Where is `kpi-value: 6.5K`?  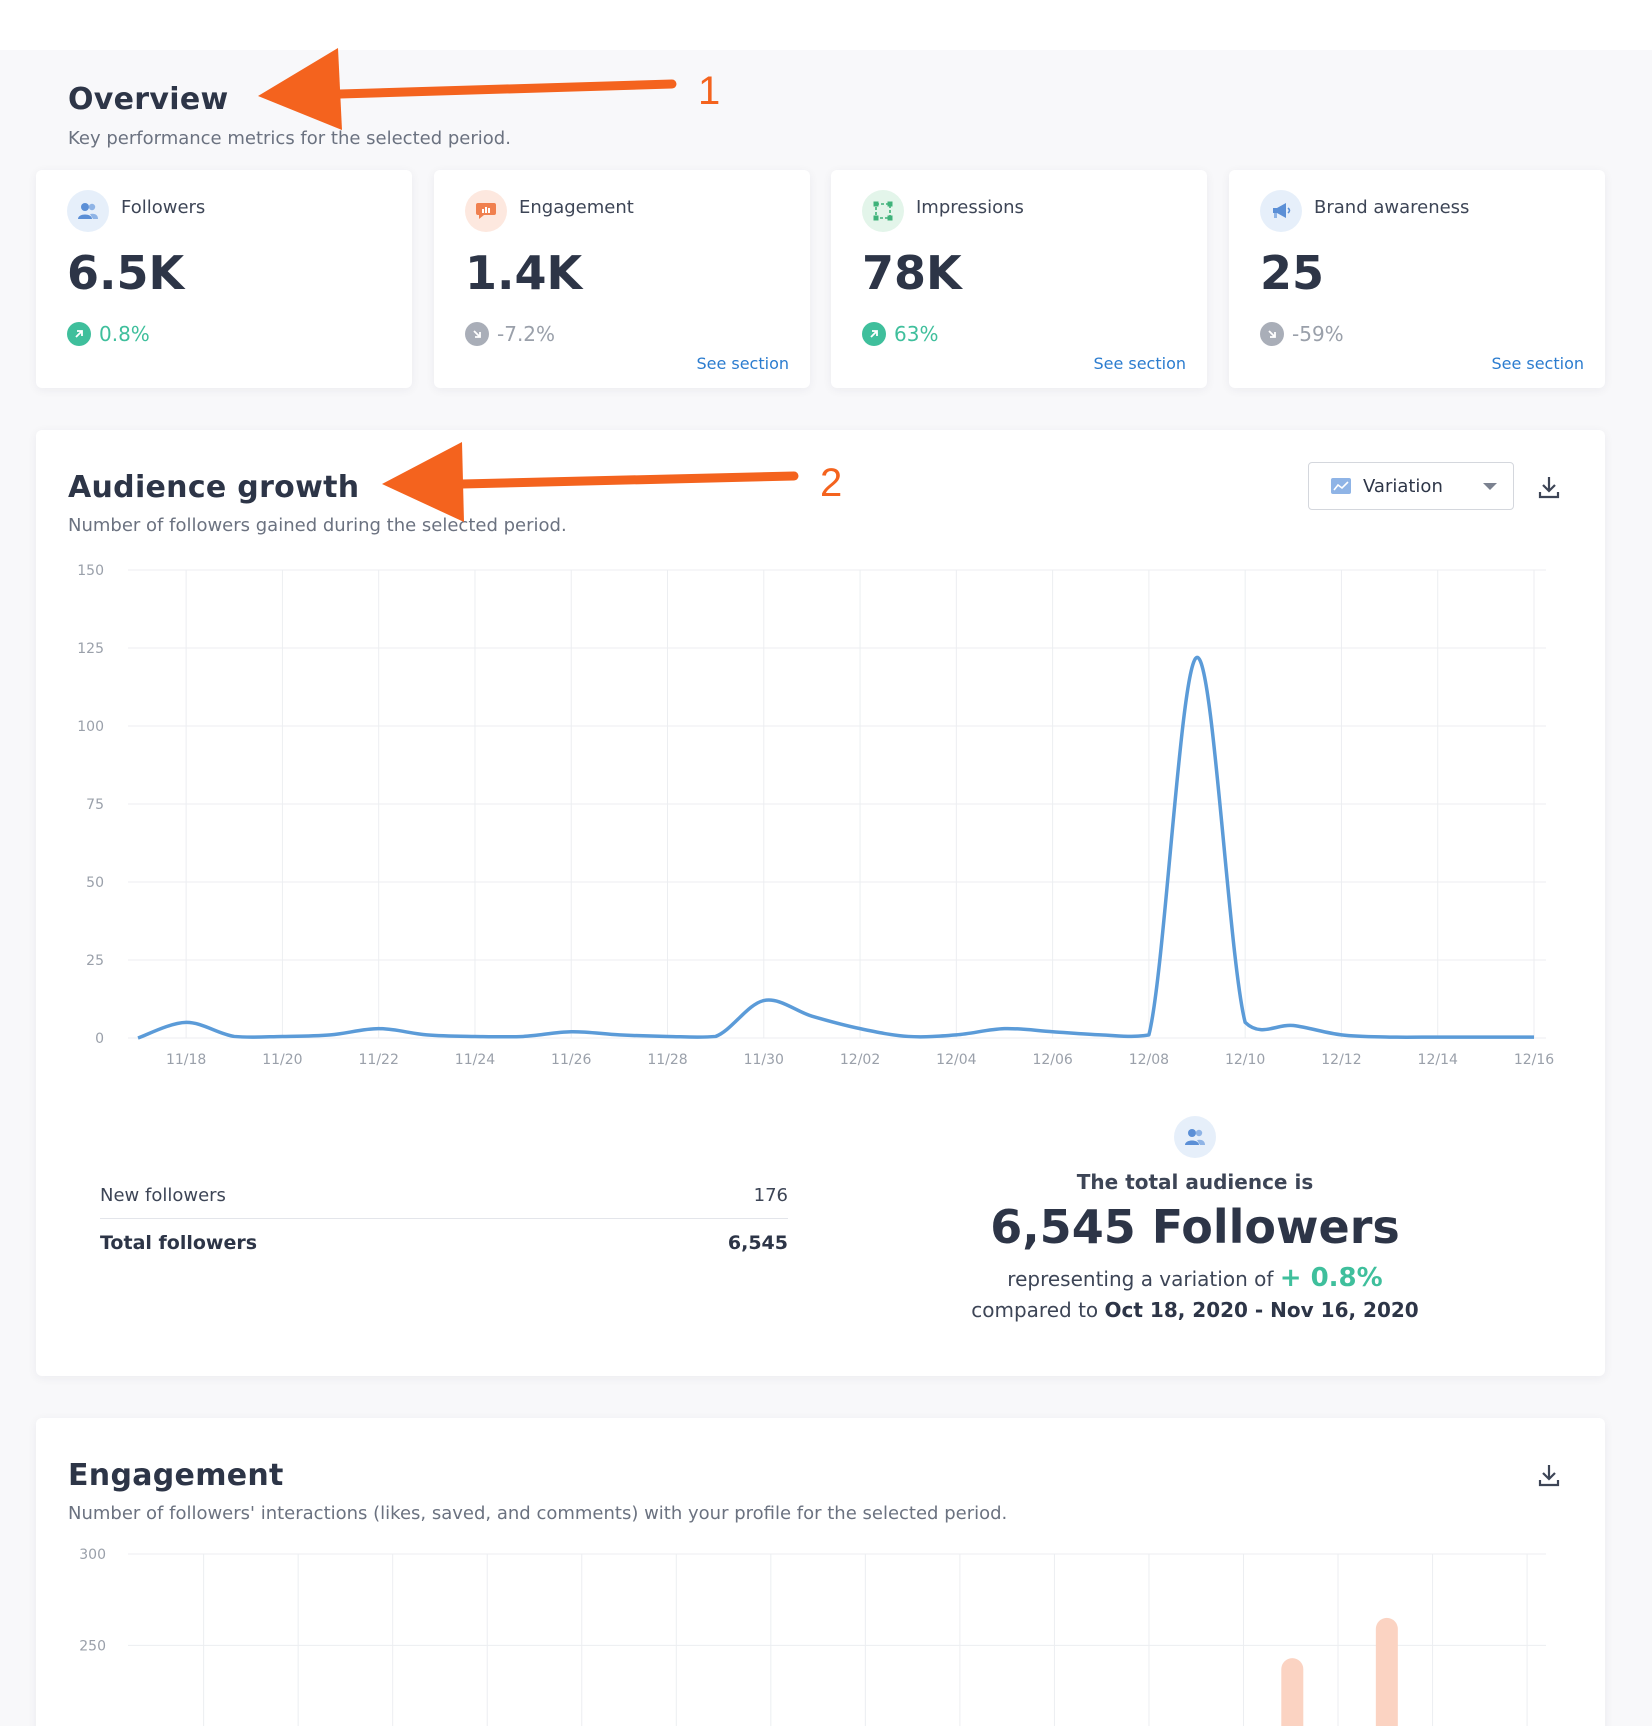
kpi-value: 6.5K is located at coordinates (126, 273).